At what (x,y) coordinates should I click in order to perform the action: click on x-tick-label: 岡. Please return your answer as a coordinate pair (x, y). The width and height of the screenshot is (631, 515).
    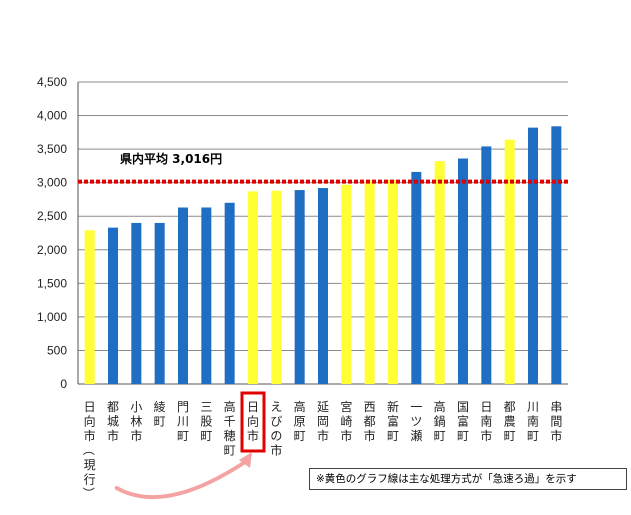
    Looking at the image, I should click on (323, 422).